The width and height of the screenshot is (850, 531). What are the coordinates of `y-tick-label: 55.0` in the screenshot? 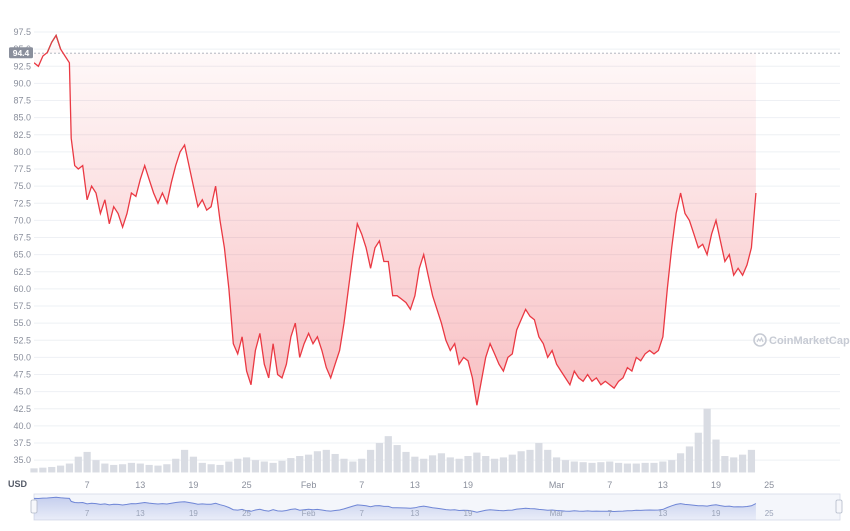 It's located at (22, 323).